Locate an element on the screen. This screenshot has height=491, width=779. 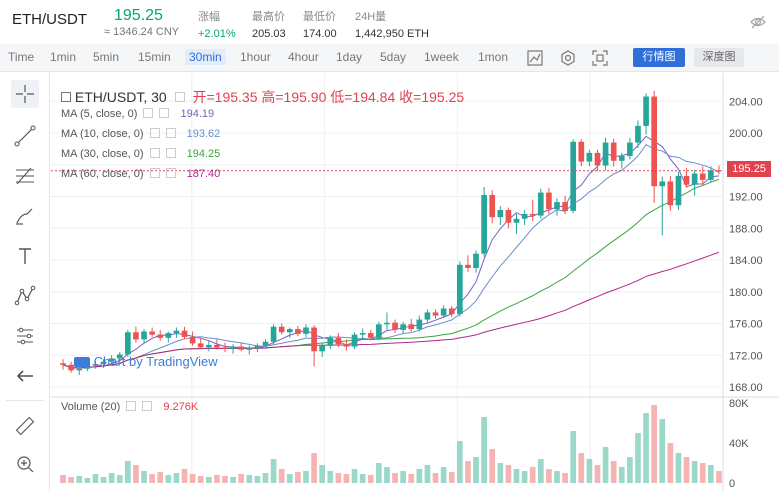
stat-change: 涨幅 +2.01% is located at coordinates (217, 24).